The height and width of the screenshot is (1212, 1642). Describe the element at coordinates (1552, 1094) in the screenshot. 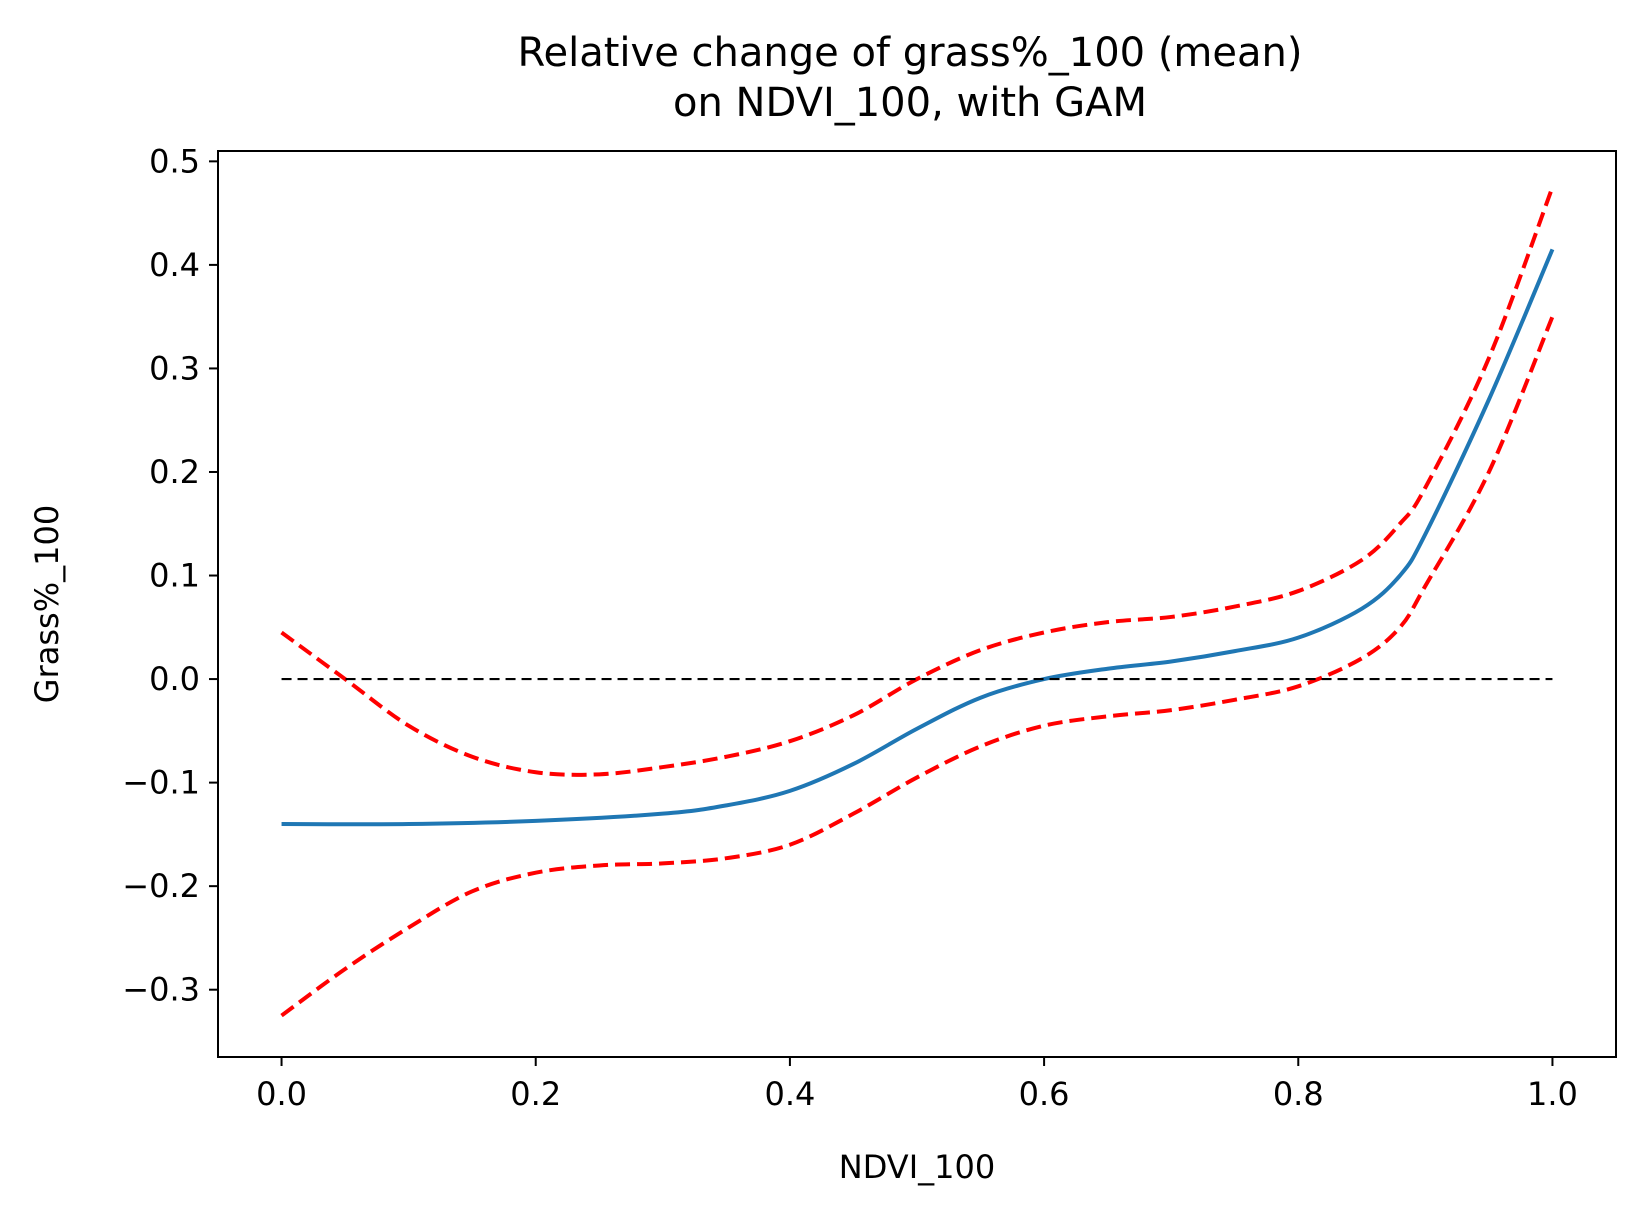

I see `x-tick-label: 1.0` at that location.